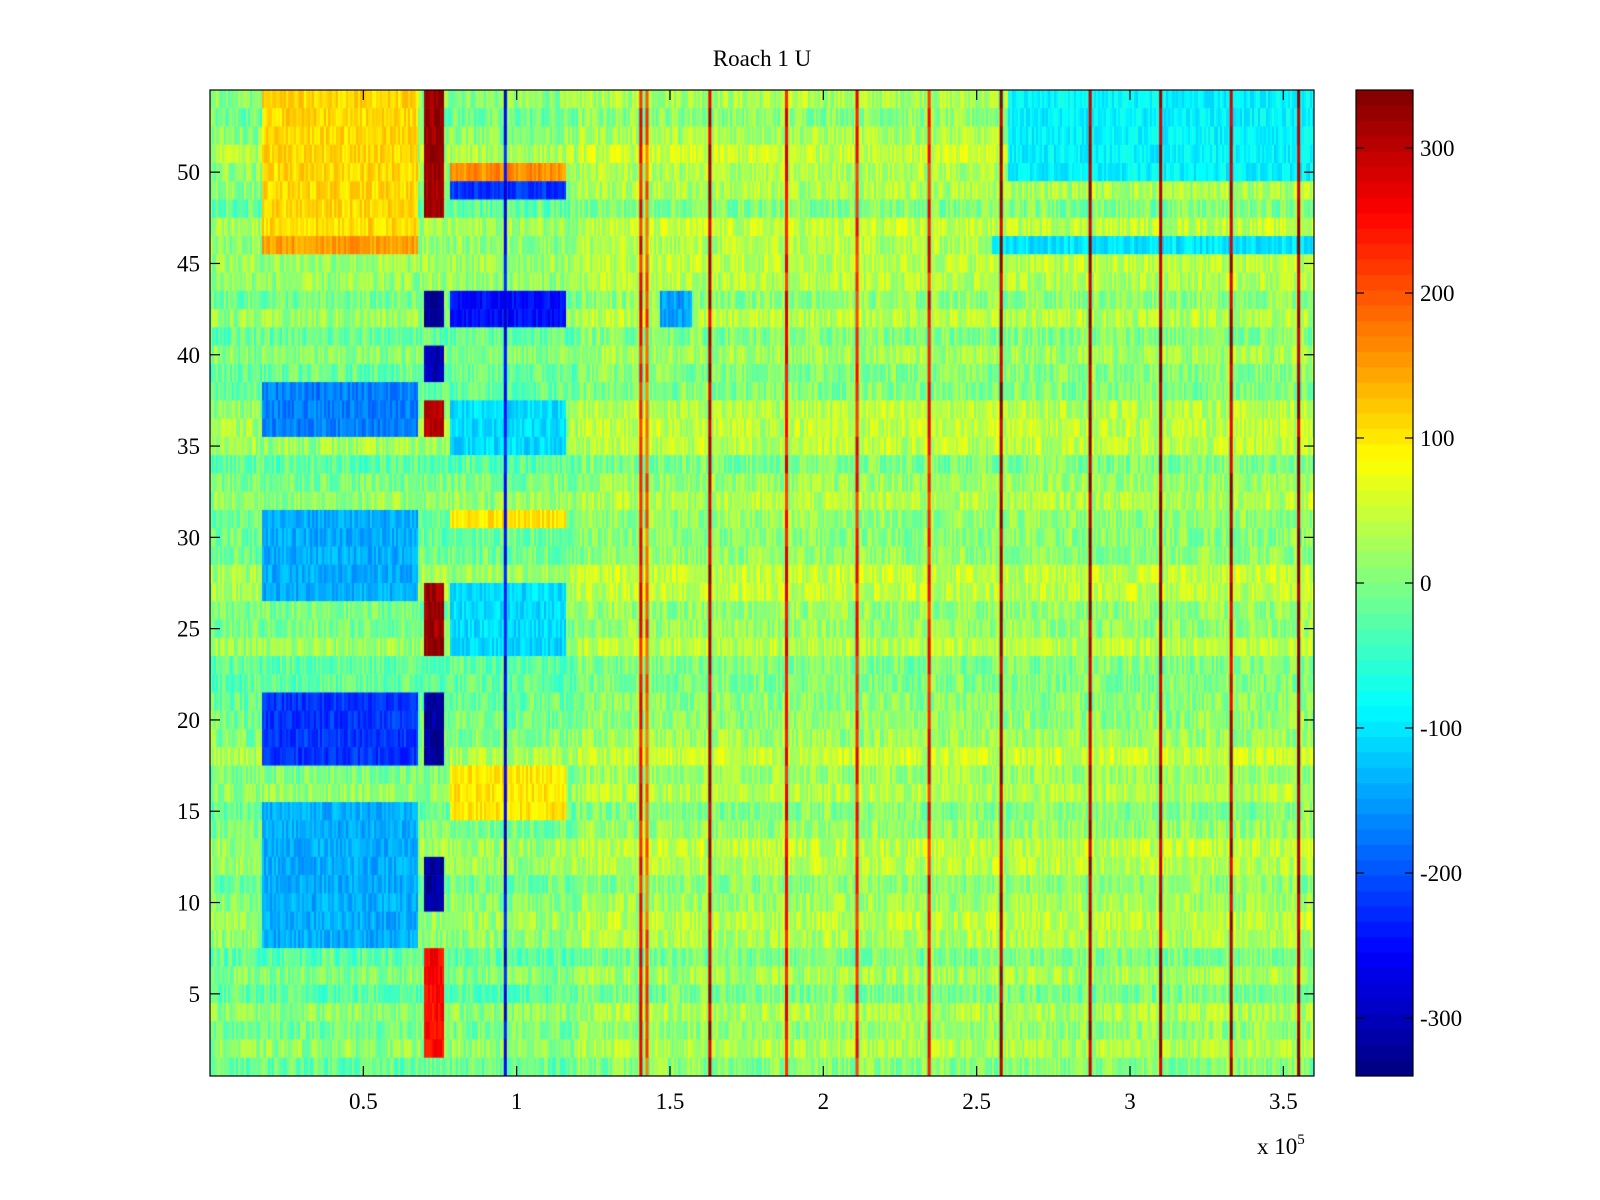 The width and height of the screenshot is (1600, 1200). I want to click on y-tick-label: 45, so click(188, 263).